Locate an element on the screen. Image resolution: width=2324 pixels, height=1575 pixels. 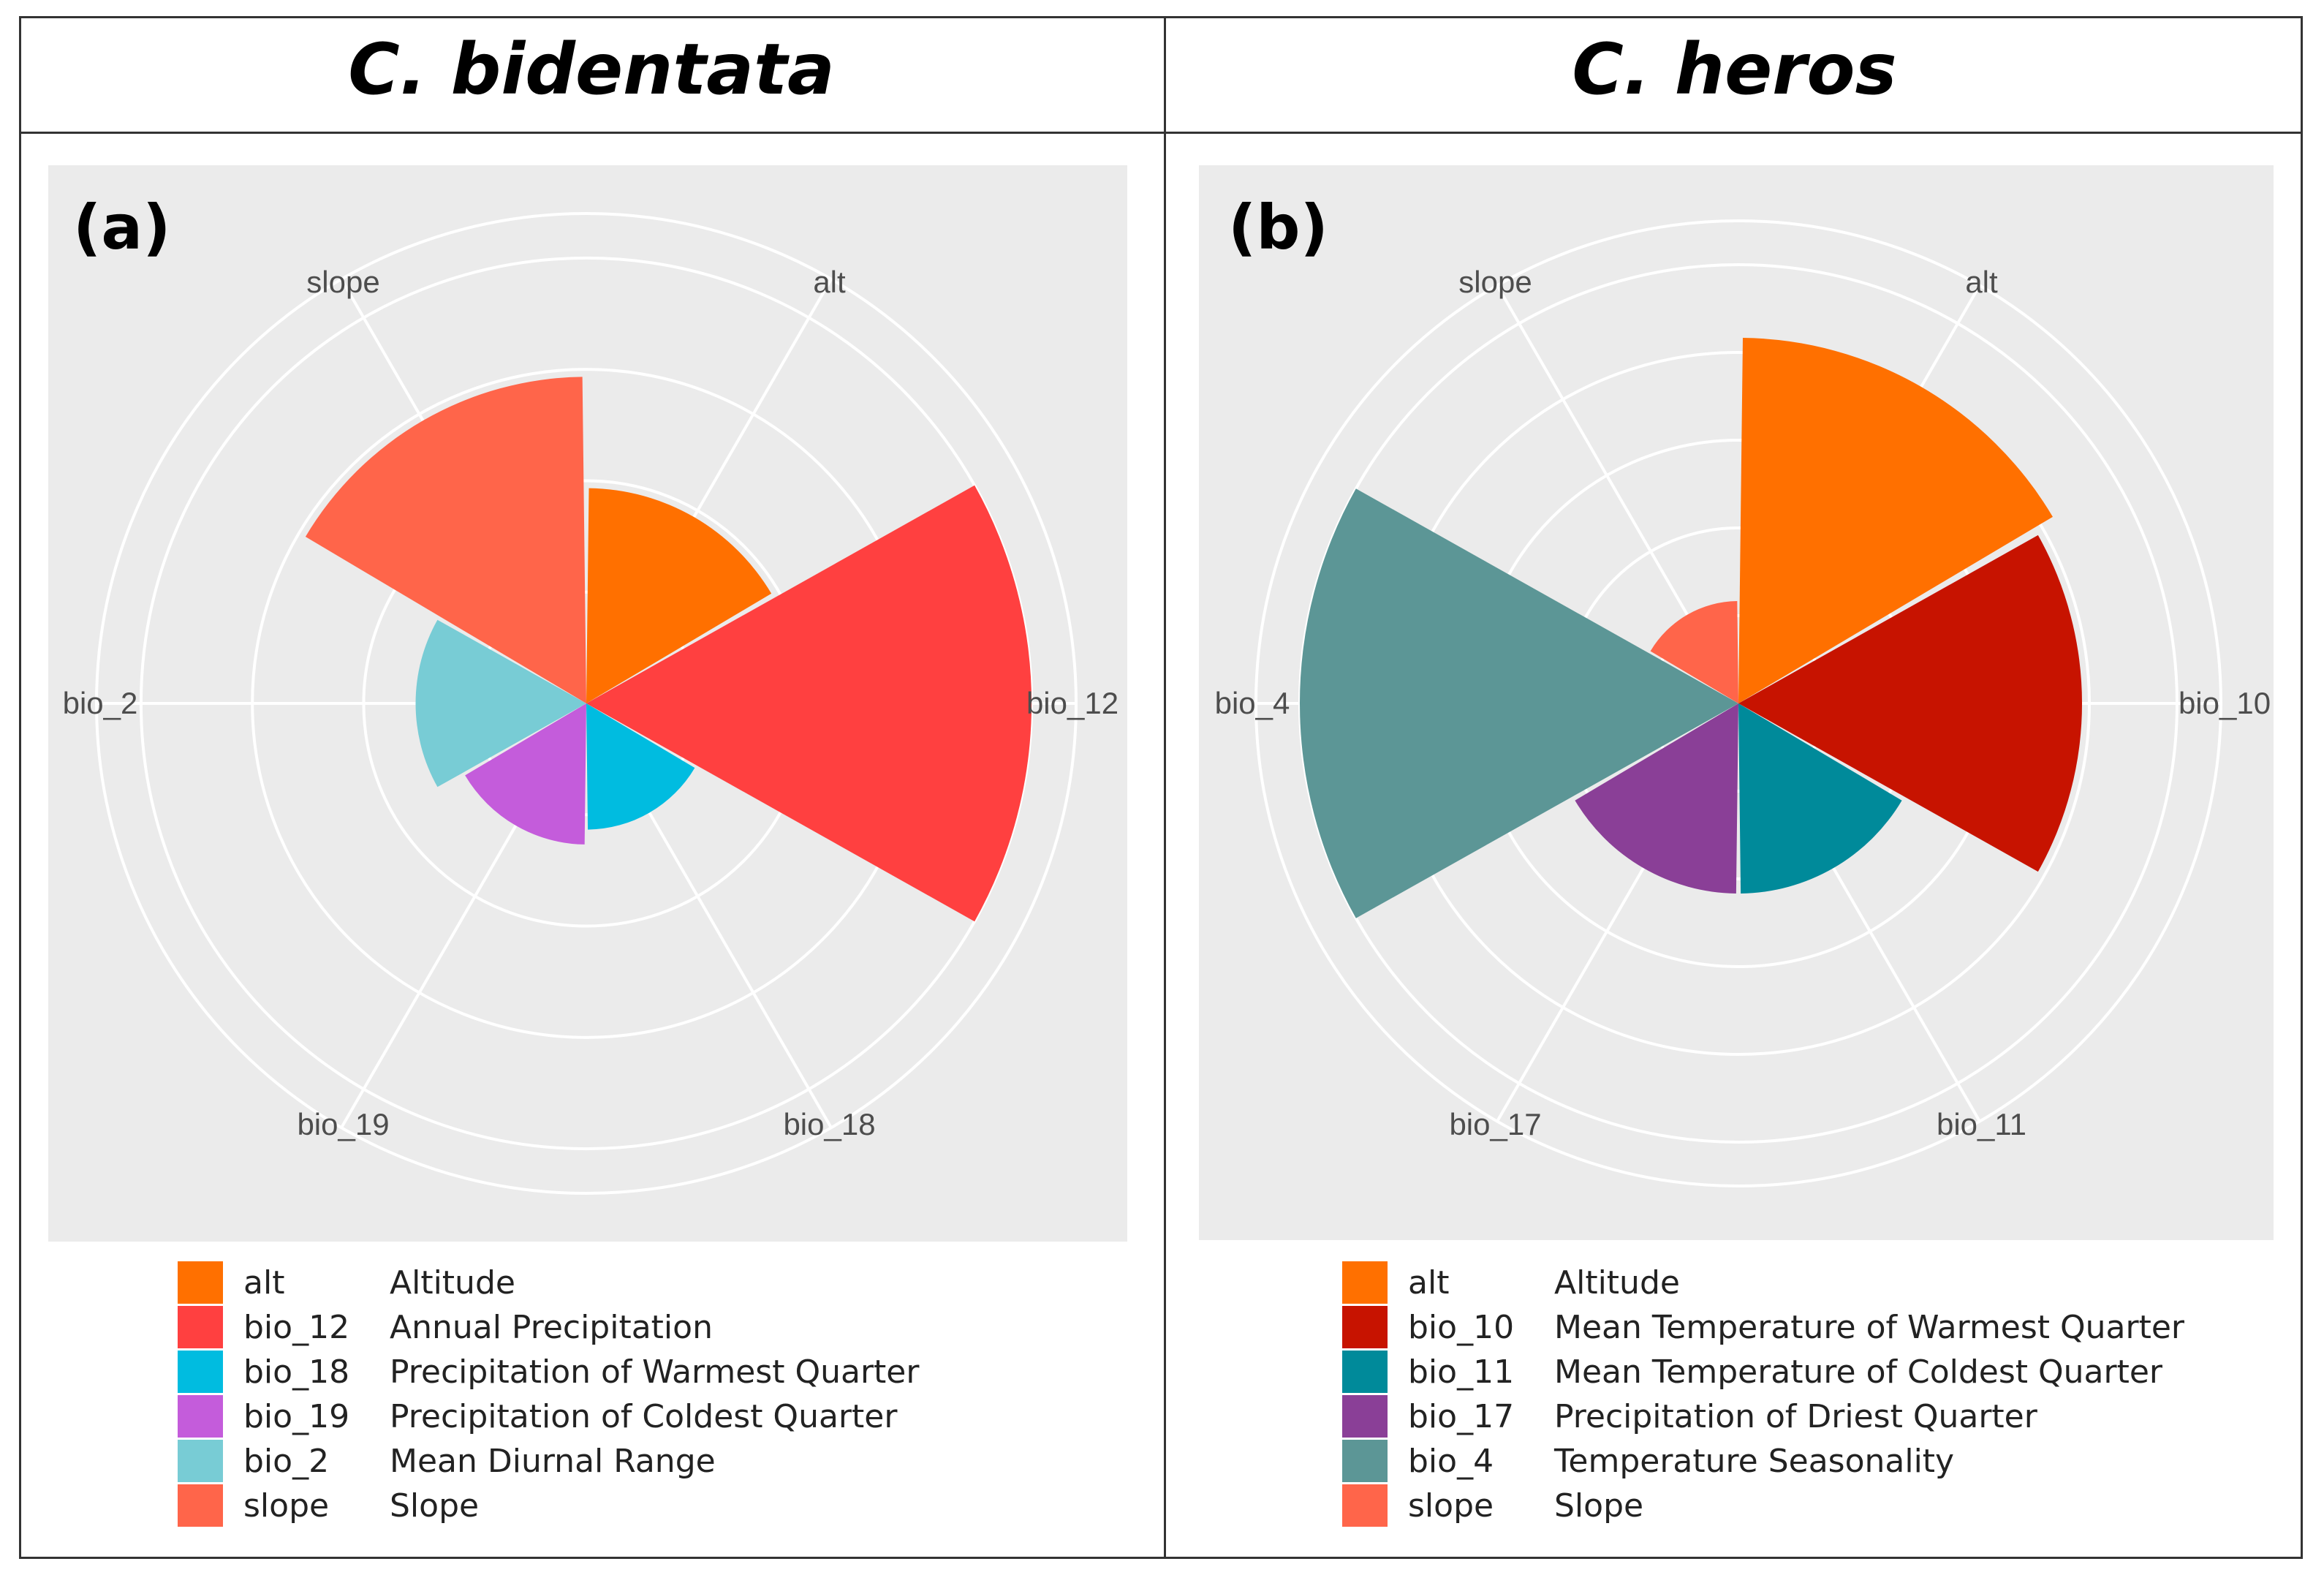
legend-description: Mean Temperature of Warmest Quarter is located at coordinates (1869, 1327).